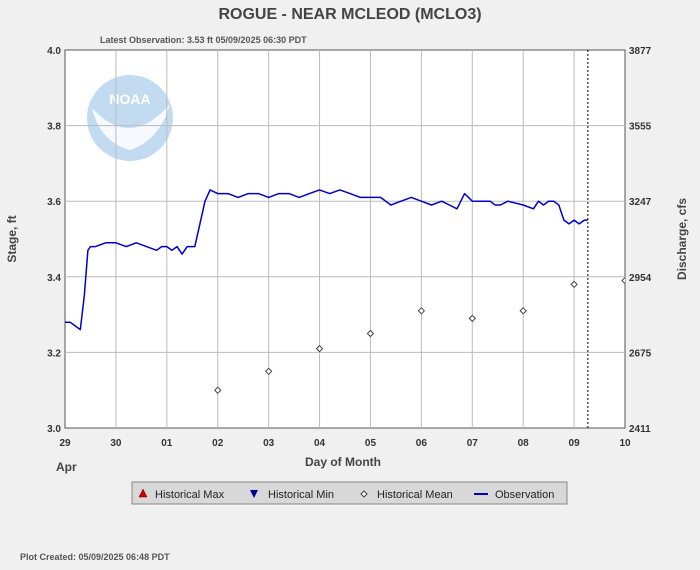  What do you see at coordinates (473, 443) in the screenshot?
I see `x-tick-label: 07` at bounding box center [473, 443].